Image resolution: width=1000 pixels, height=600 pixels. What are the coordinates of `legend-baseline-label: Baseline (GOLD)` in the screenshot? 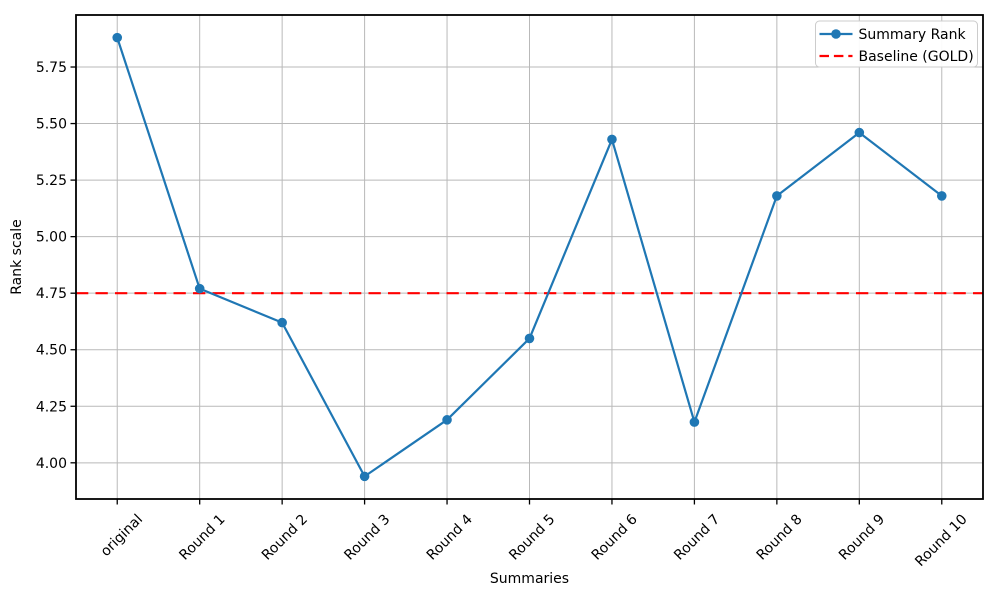 It's located at (916, 57).